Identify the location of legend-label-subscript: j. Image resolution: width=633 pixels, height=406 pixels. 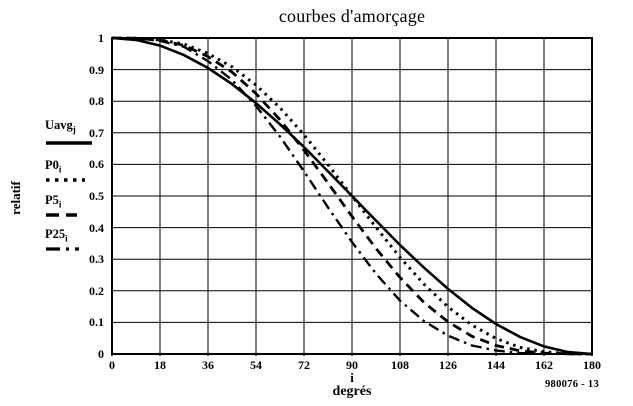
(74, 129).